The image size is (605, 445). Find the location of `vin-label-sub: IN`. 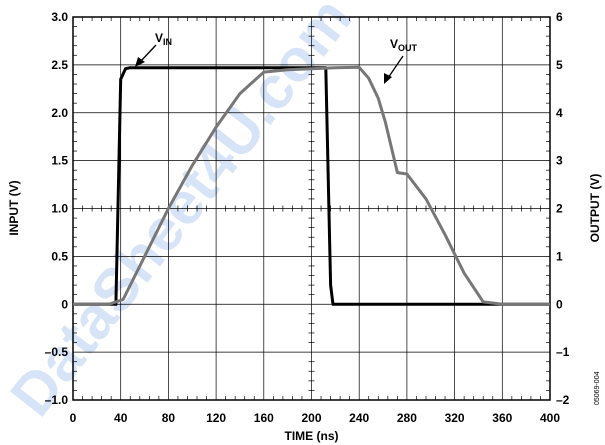

vin-label-sub: IN is located at coordinates (167, 42).